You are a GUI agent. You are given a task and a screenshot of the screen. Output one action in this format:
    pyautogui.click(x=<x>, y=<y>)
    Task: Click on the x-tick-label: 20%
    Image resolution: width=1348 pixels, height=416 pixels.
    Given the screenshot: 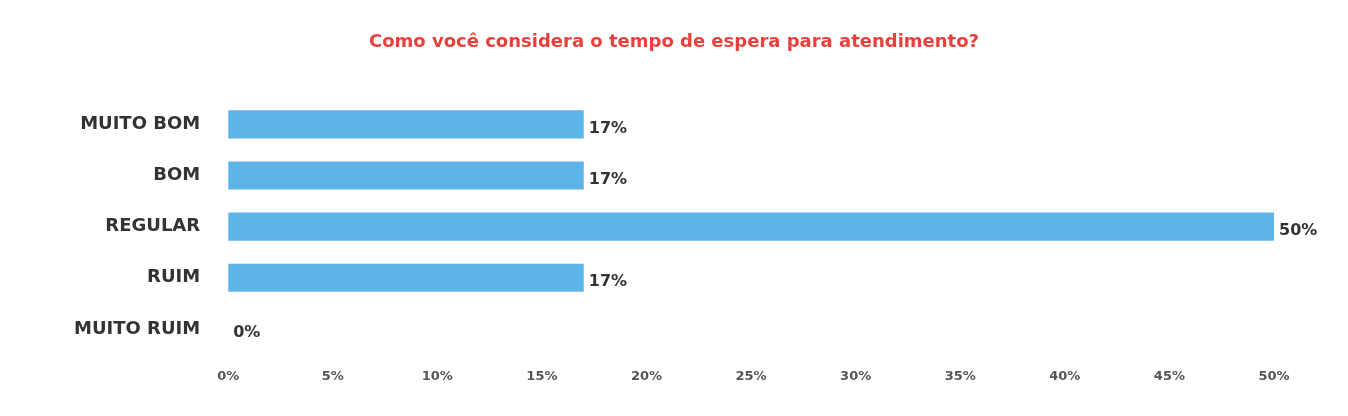 What is the action you would take?
    pyautogui.click(x=646, y=375)
    